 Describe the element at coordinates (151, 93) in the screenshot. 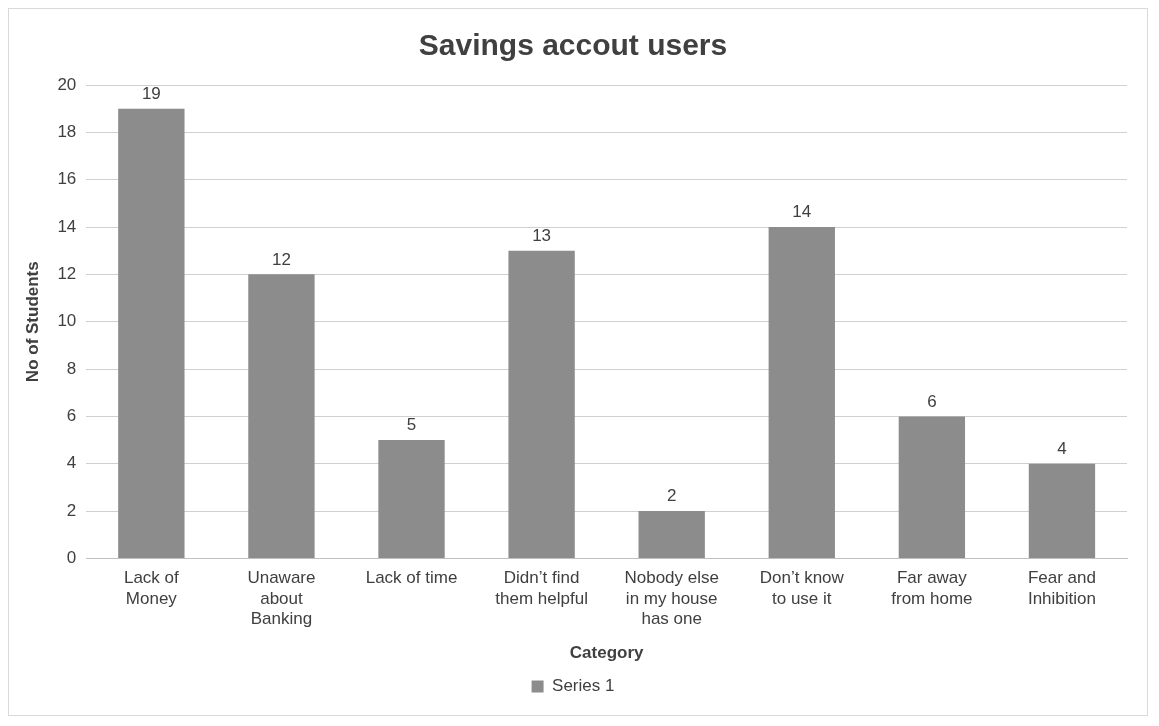

I see `data-label: 19` at that location.